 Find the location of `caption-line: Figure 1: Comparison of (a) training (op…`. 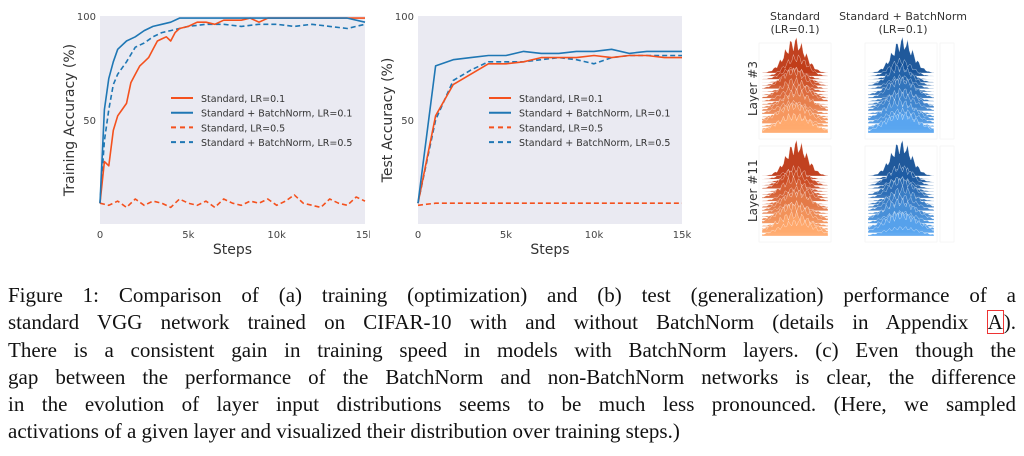

caption-line: Figure 1: Comparison of (a) training (op… is located at coordinates (512, 295).